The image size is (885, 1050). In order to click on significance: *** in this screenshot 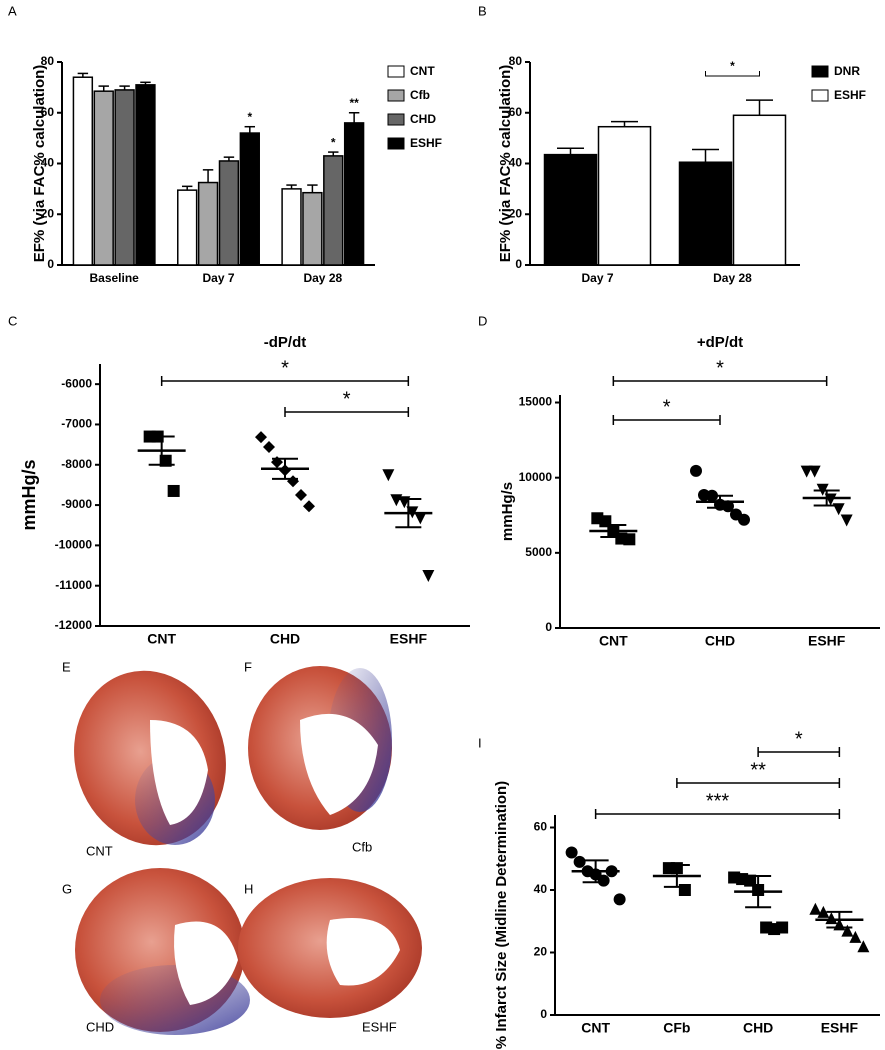, I will do `click(718, 801)`.